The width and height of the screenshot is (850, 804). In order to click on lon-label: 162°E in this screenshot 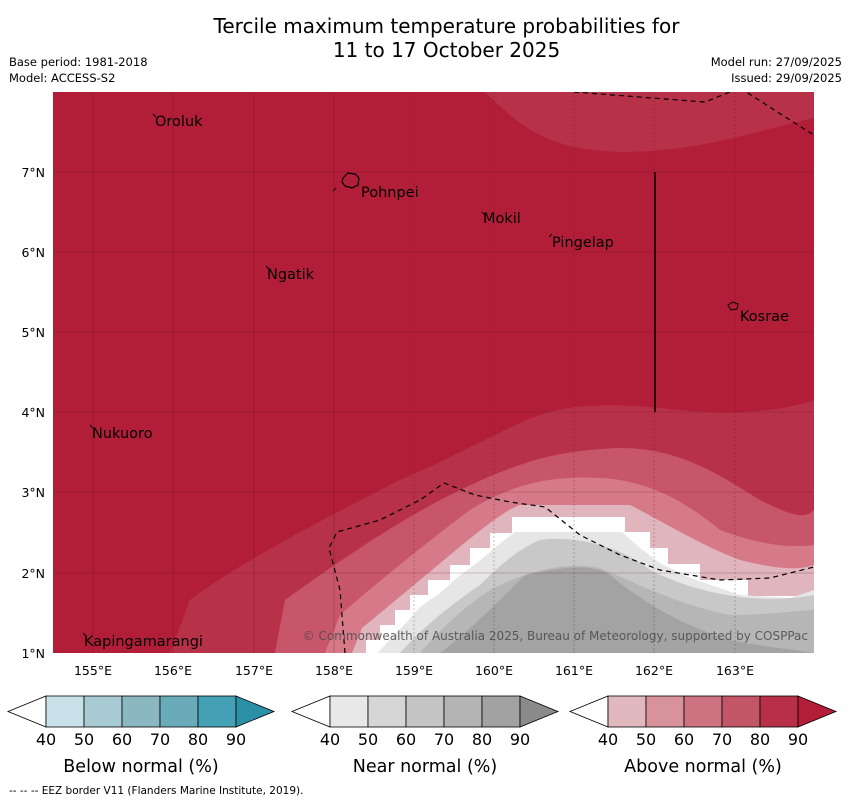, I will do `click(654, 670)`.